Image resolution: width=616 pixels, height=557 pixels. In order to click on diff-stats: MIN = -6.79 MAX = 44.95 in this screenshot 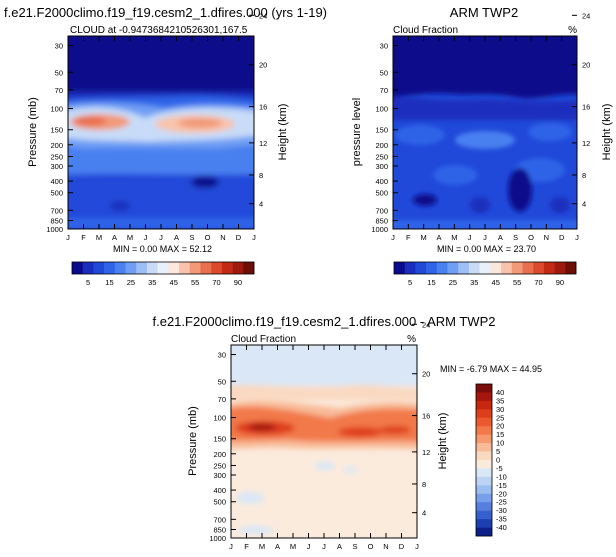, I will do `click(491, 369)`.